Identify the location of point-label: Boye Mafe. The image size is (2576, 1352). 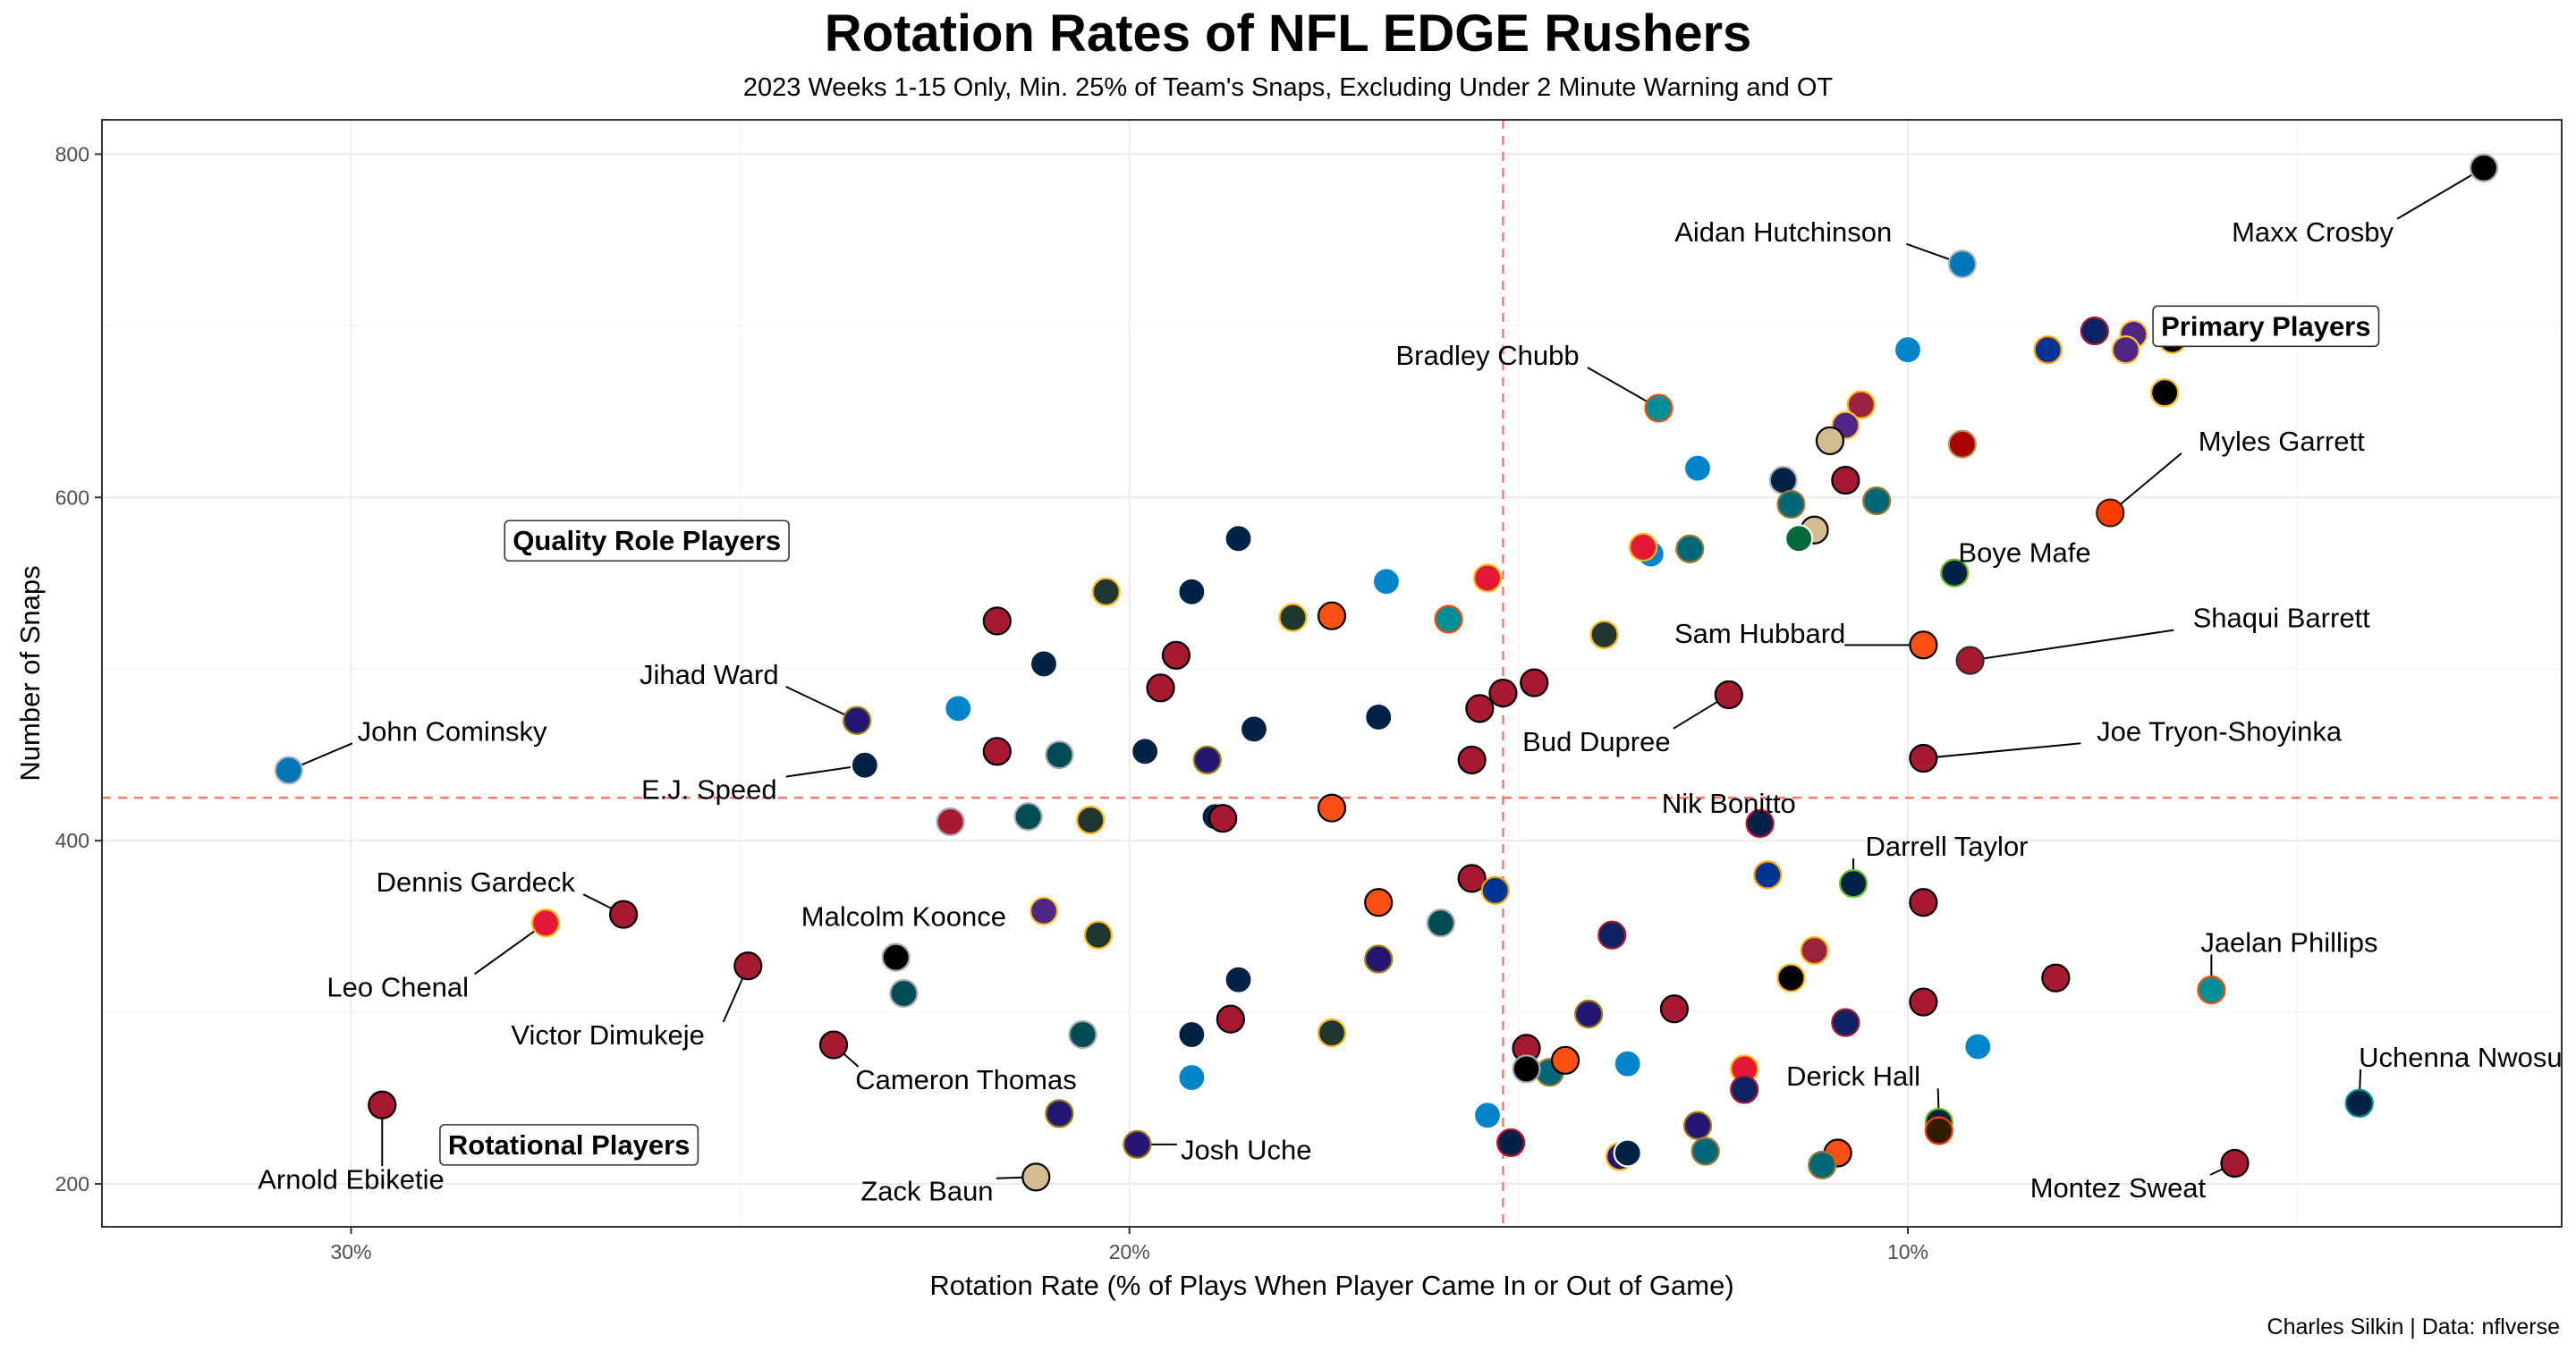
(2024, 553).